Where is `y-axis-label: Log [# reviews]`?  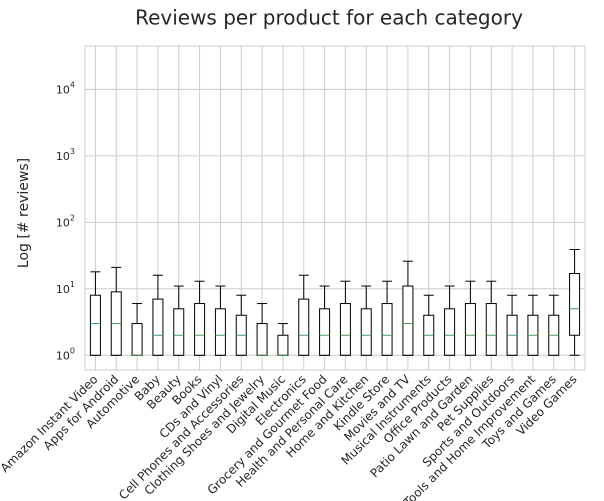
y-axis-label: Log [# reviews] is located at coordinates (24, 213).